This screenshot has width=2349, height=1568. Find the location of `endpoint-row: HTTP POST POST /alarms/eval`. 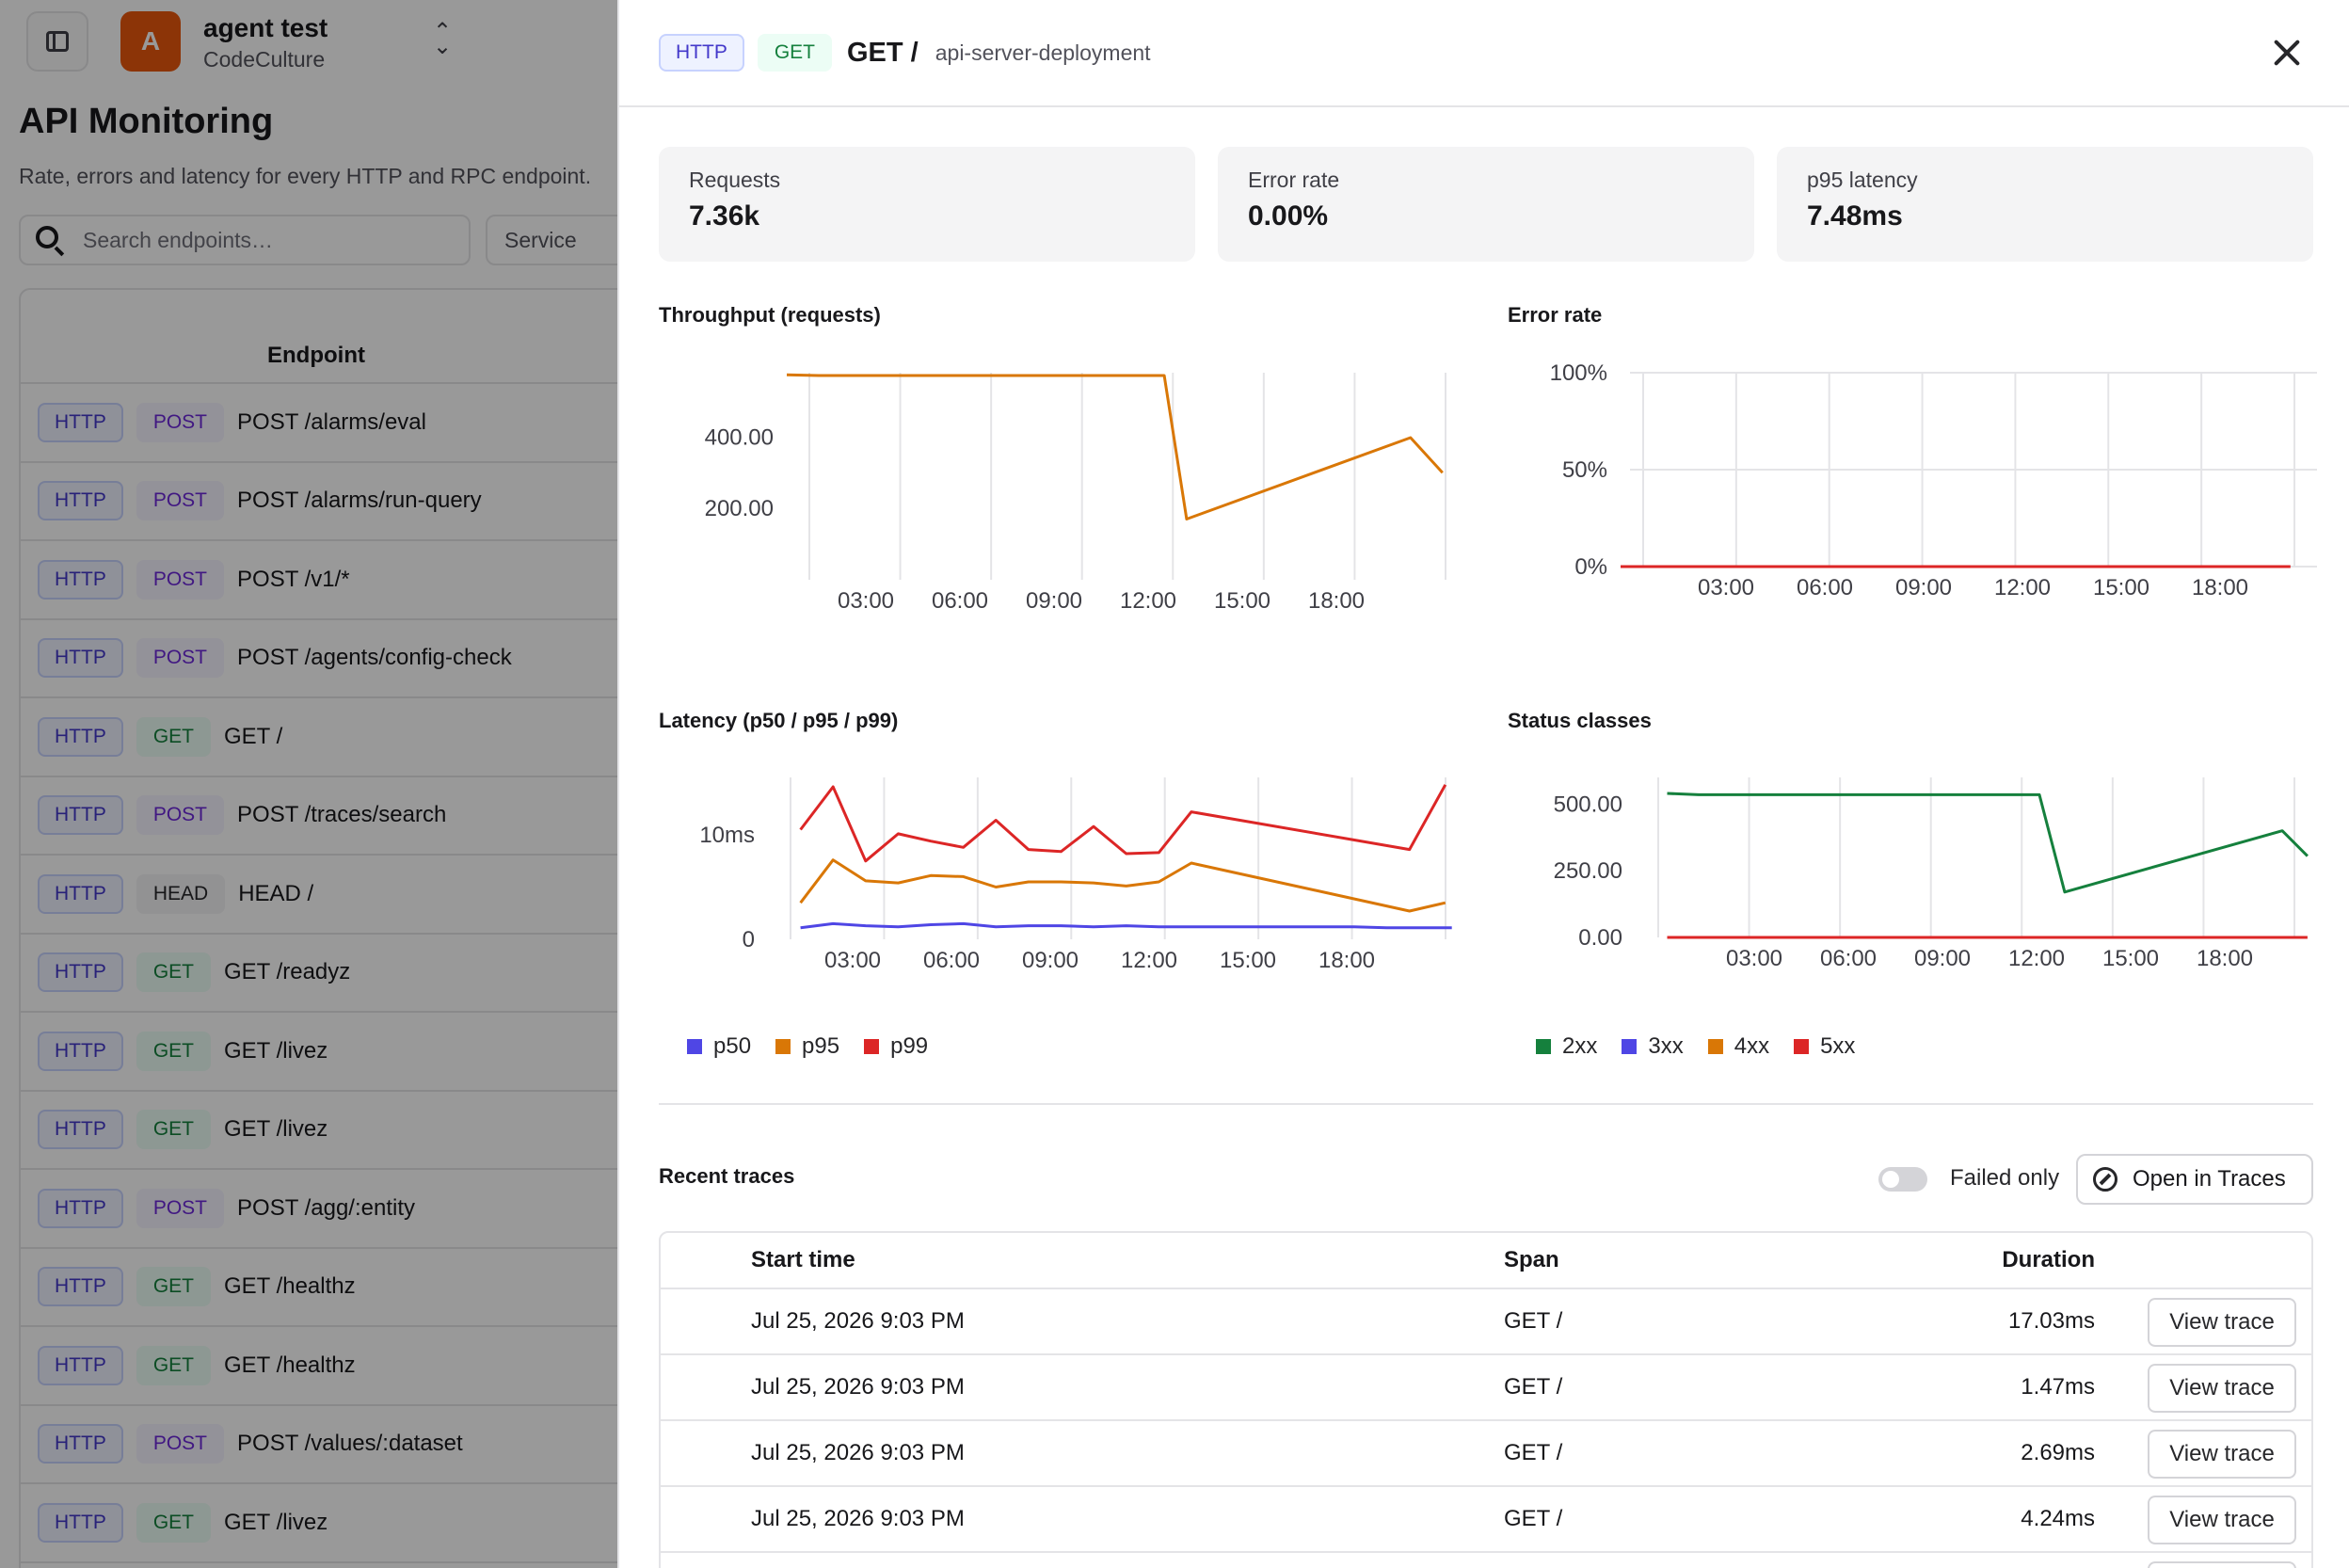

endpoint-row: HTTP POST POST /alarms/eval is located at coordinates (348, 423).